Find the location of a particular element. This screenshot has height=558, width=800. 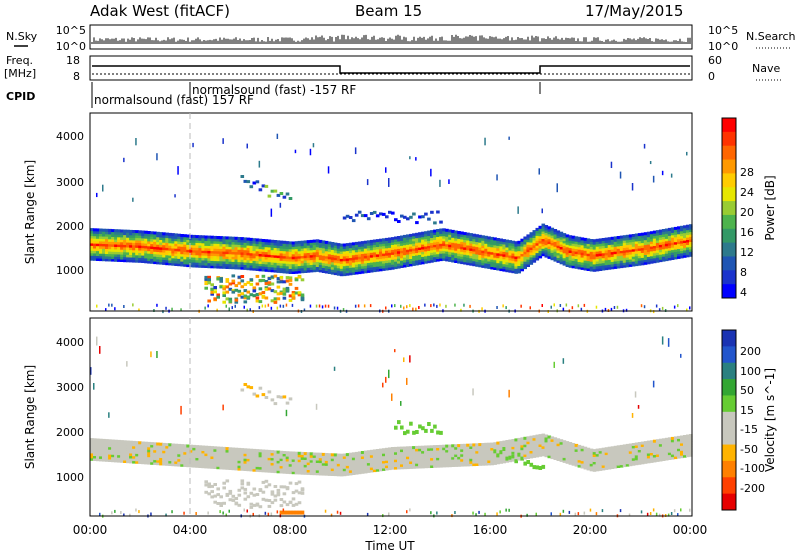

nsky-tick-top: 10^5 is located at coordinates (71, 30).